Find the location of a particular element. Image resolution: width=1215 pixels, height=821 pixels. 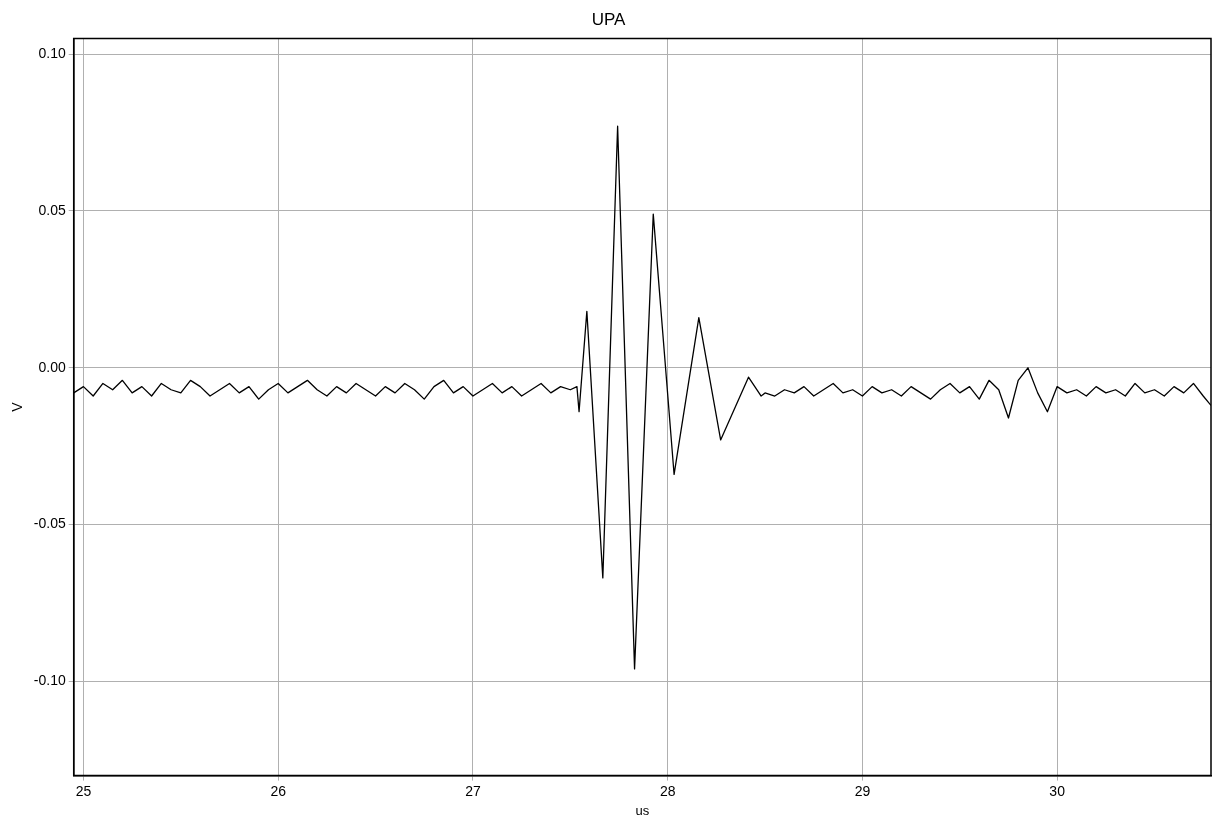

y-tick-label: 0.10 is located at coordinates (52, 52).